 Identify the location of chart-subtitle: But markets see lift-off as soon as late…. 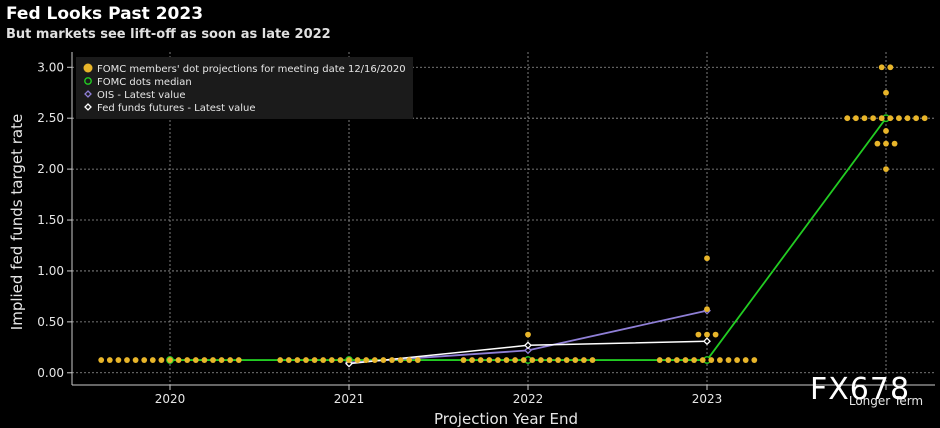
(168, 34).